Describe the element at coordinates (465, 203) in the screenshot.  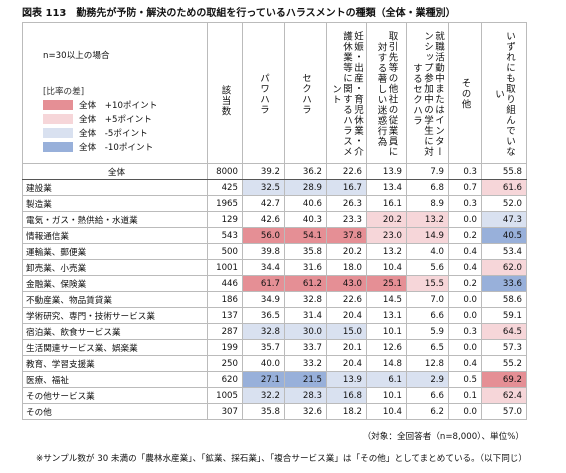
I see `cell: 0.3` at that location.